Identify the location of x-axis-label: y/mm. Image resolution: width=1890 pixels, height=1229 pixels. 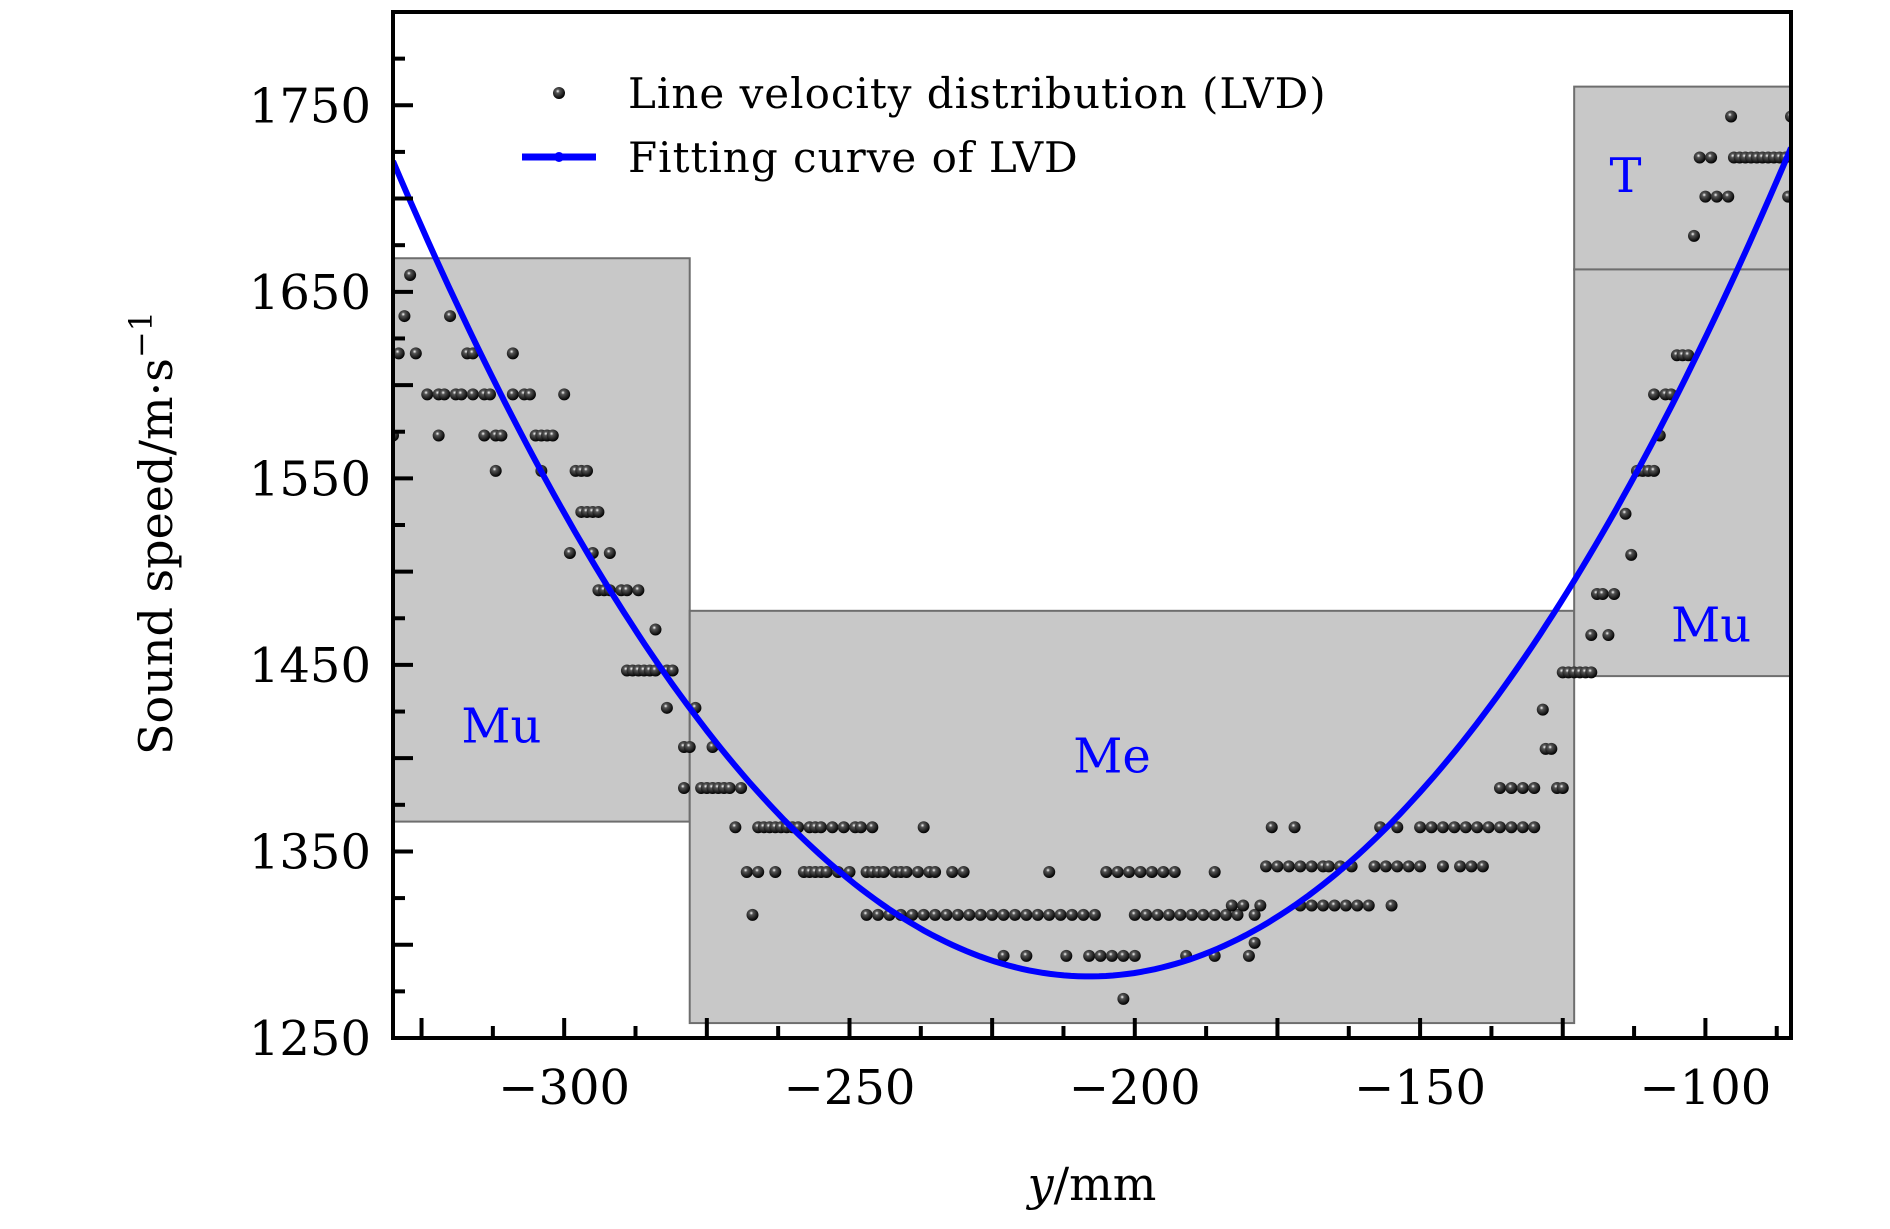
(1091, 1184).